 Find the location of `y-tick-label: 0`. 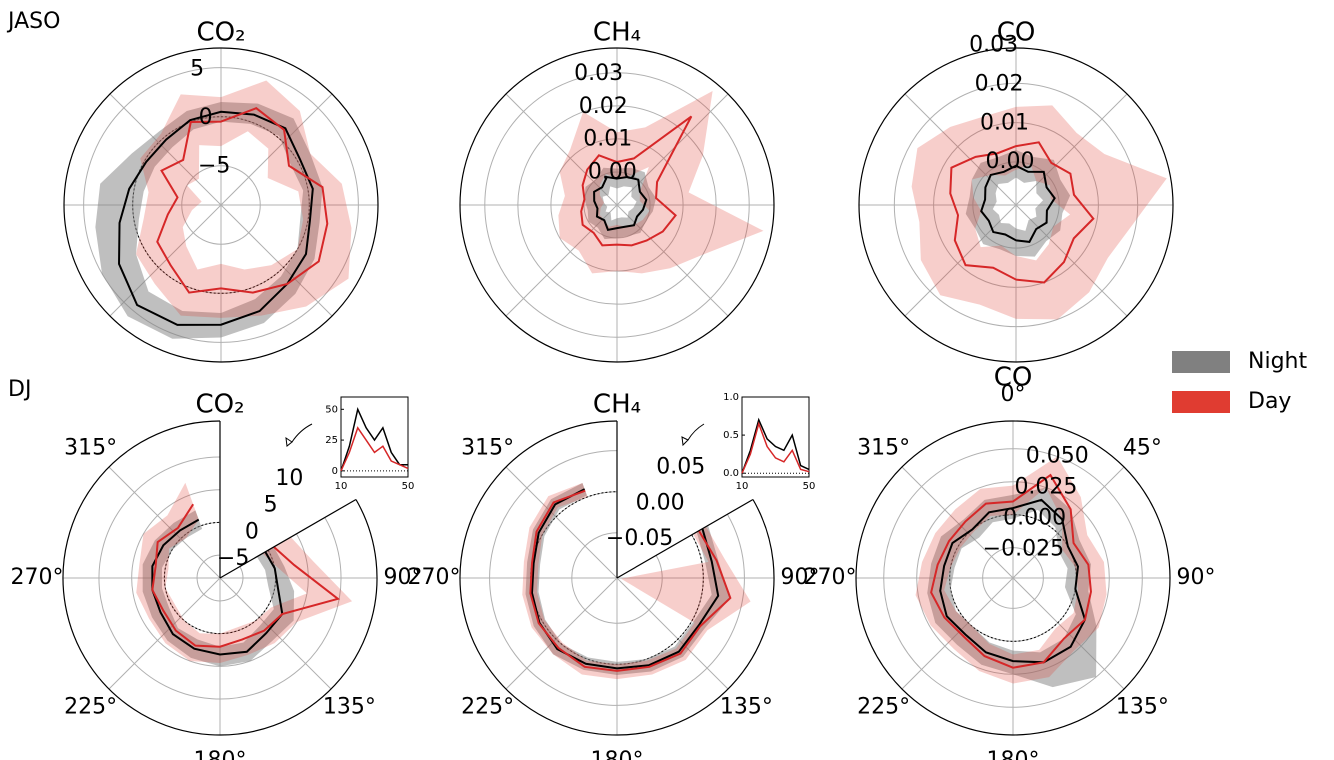

y-tick-label: 0 is located at coordinates (335, 471).